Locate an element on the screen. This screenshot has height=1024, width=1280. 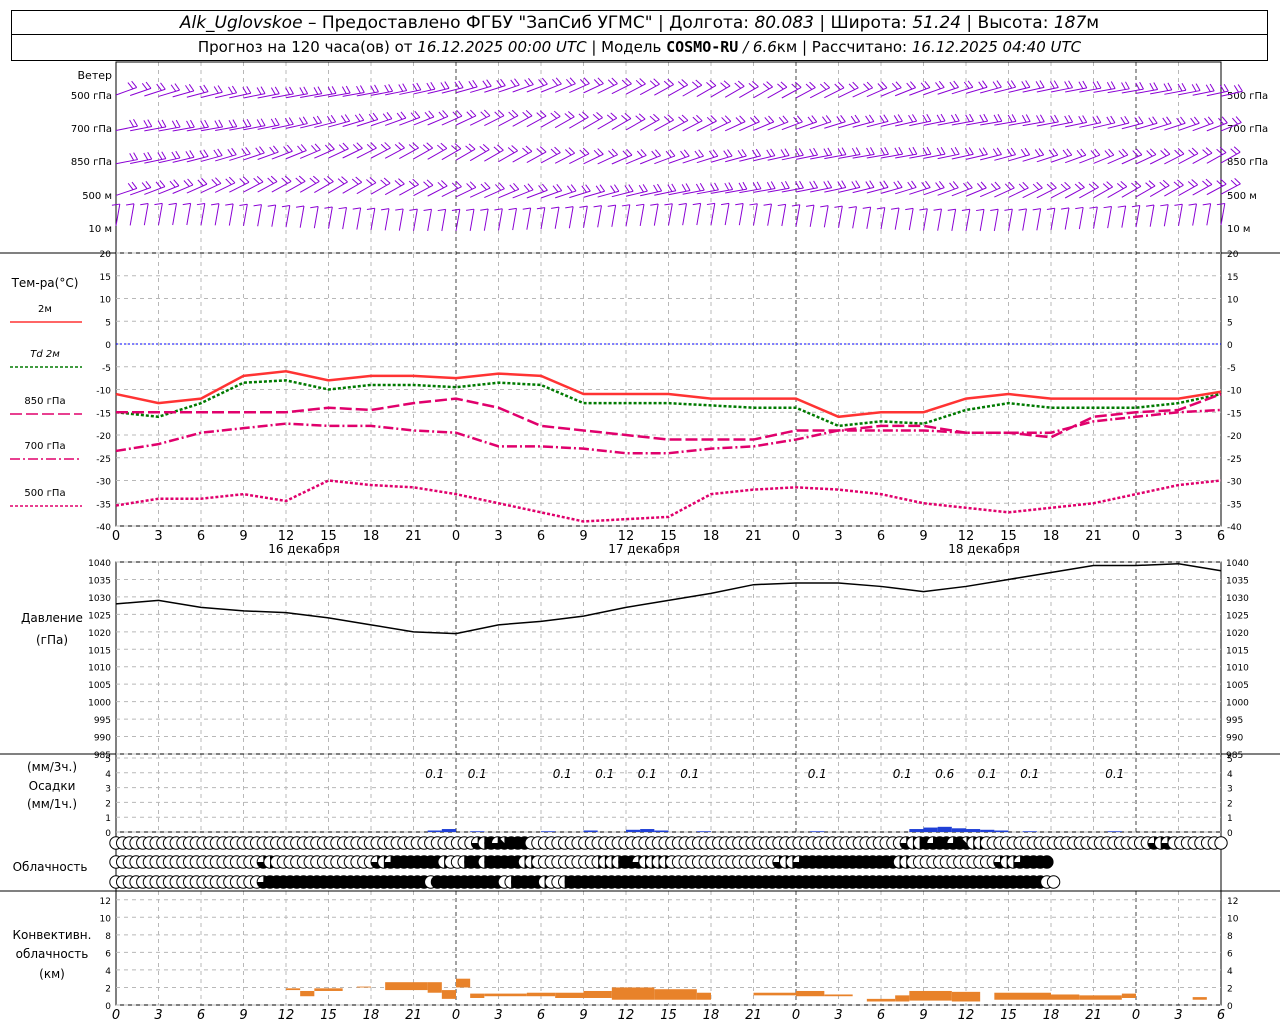
temp-xtick: 6 is located at coordinates (541, 536).